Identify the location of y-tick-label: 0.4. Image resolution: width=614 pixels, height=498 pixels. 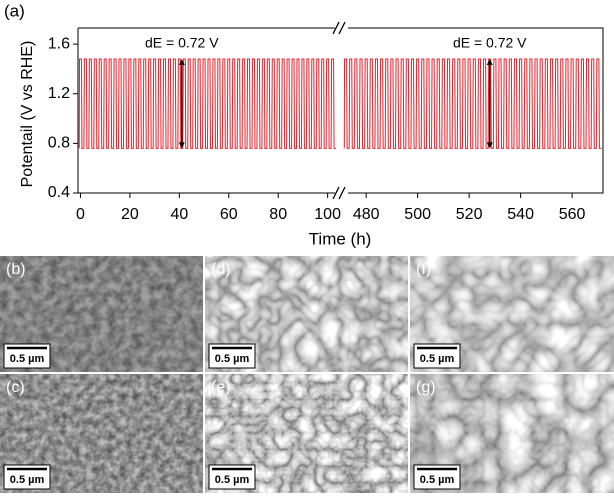
(59, 192).